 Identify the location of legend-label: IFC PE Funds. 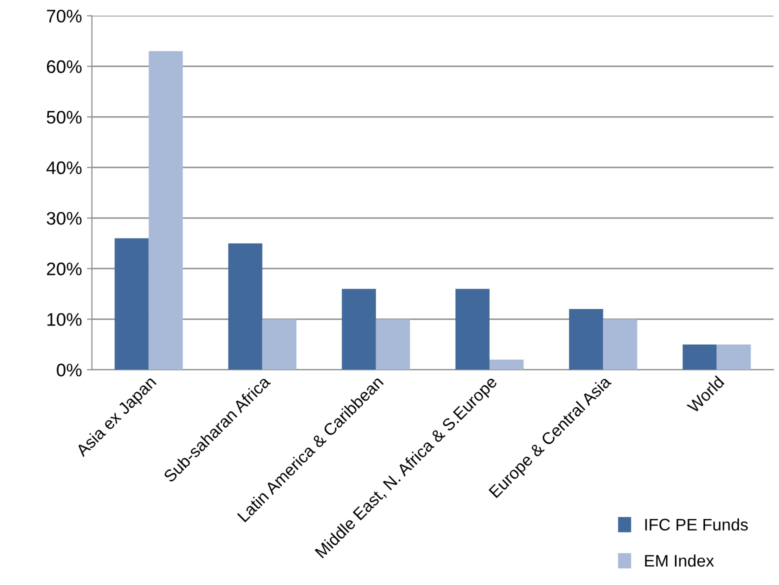
(696, 524).